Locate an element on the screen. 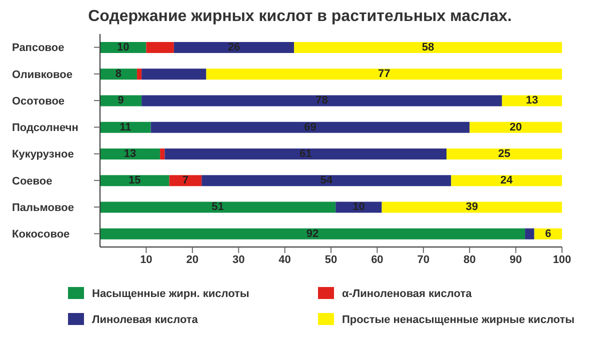 This screenshot has width=600, height=341. data-label: 77 is located at coordinates (384, 74).